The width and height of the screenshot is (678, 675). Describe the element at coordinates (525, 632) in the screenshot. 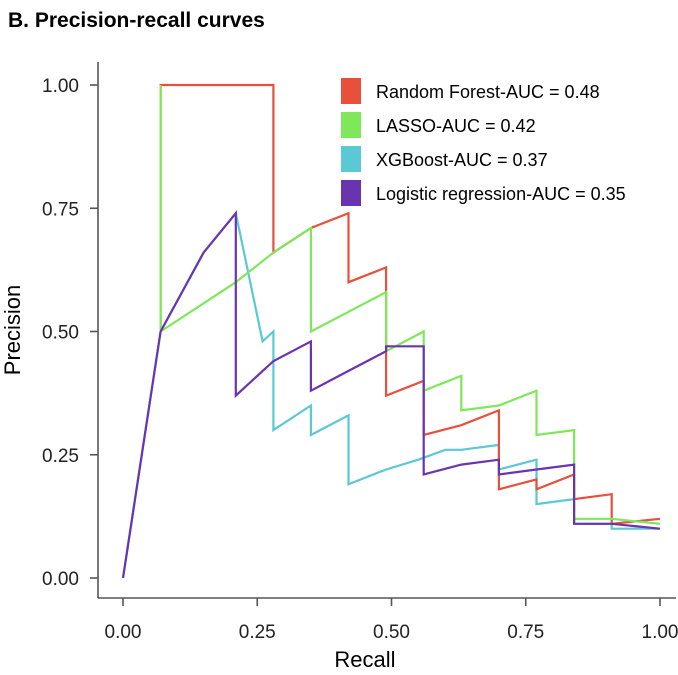

I see `x-tick-label: 0.75` at that location.